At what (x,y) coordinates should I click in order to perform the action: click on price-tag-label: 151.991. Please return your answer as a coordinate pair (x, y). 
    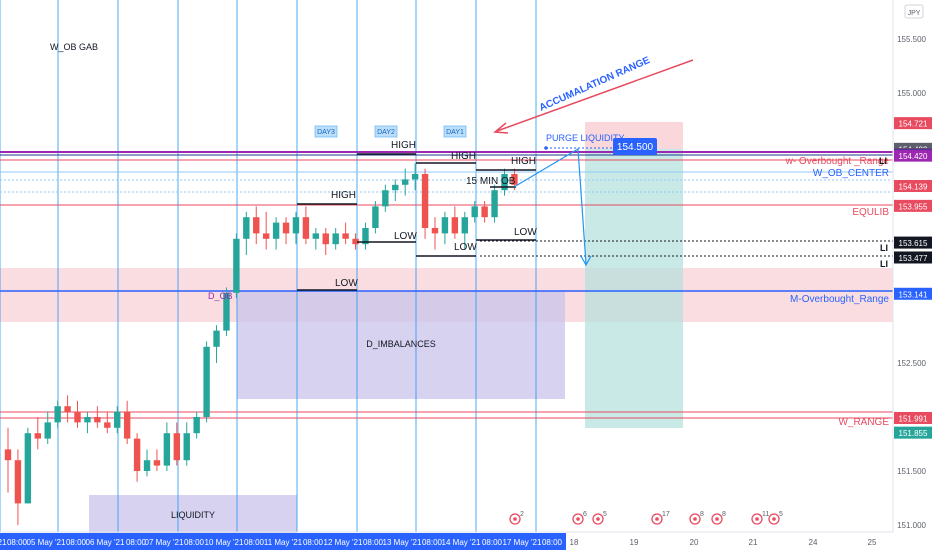
    Looking at the image, I should click on (913, 418).